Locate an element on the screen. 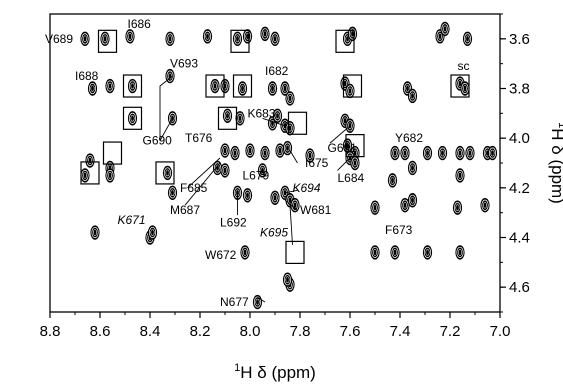 Image resolution: width=563 pixels, height=384 pixels. peak-label-k683: K683 is located at coordinates (262, 113).